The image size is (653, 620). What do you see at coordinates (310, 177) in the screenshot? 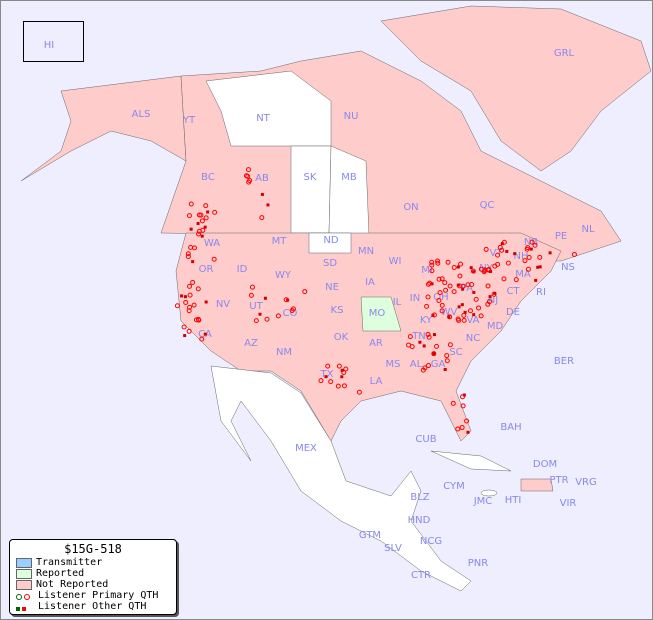
I see `region-label-sk: SK` at bounding box center [310, 177].